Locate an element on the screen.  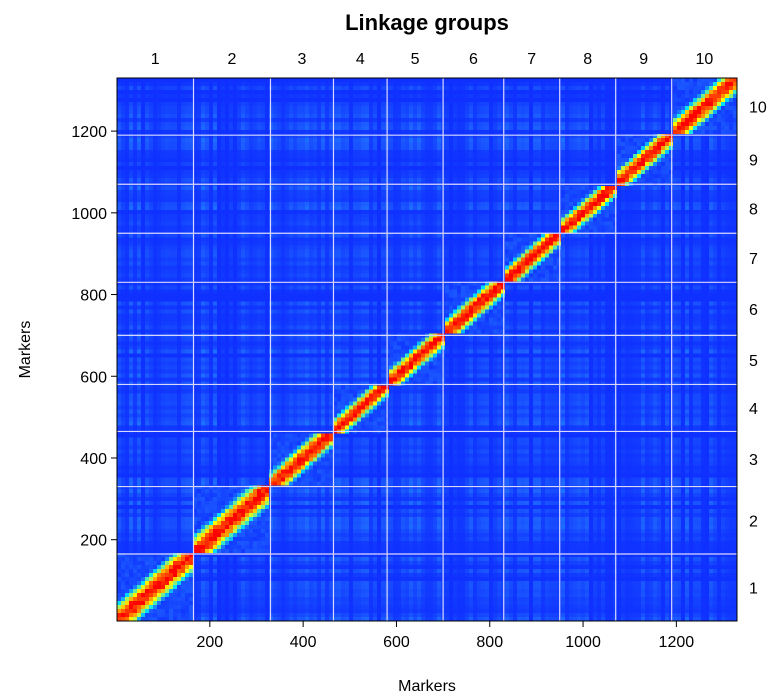
top-group-label: 3 is located at coordinates (302, 59).